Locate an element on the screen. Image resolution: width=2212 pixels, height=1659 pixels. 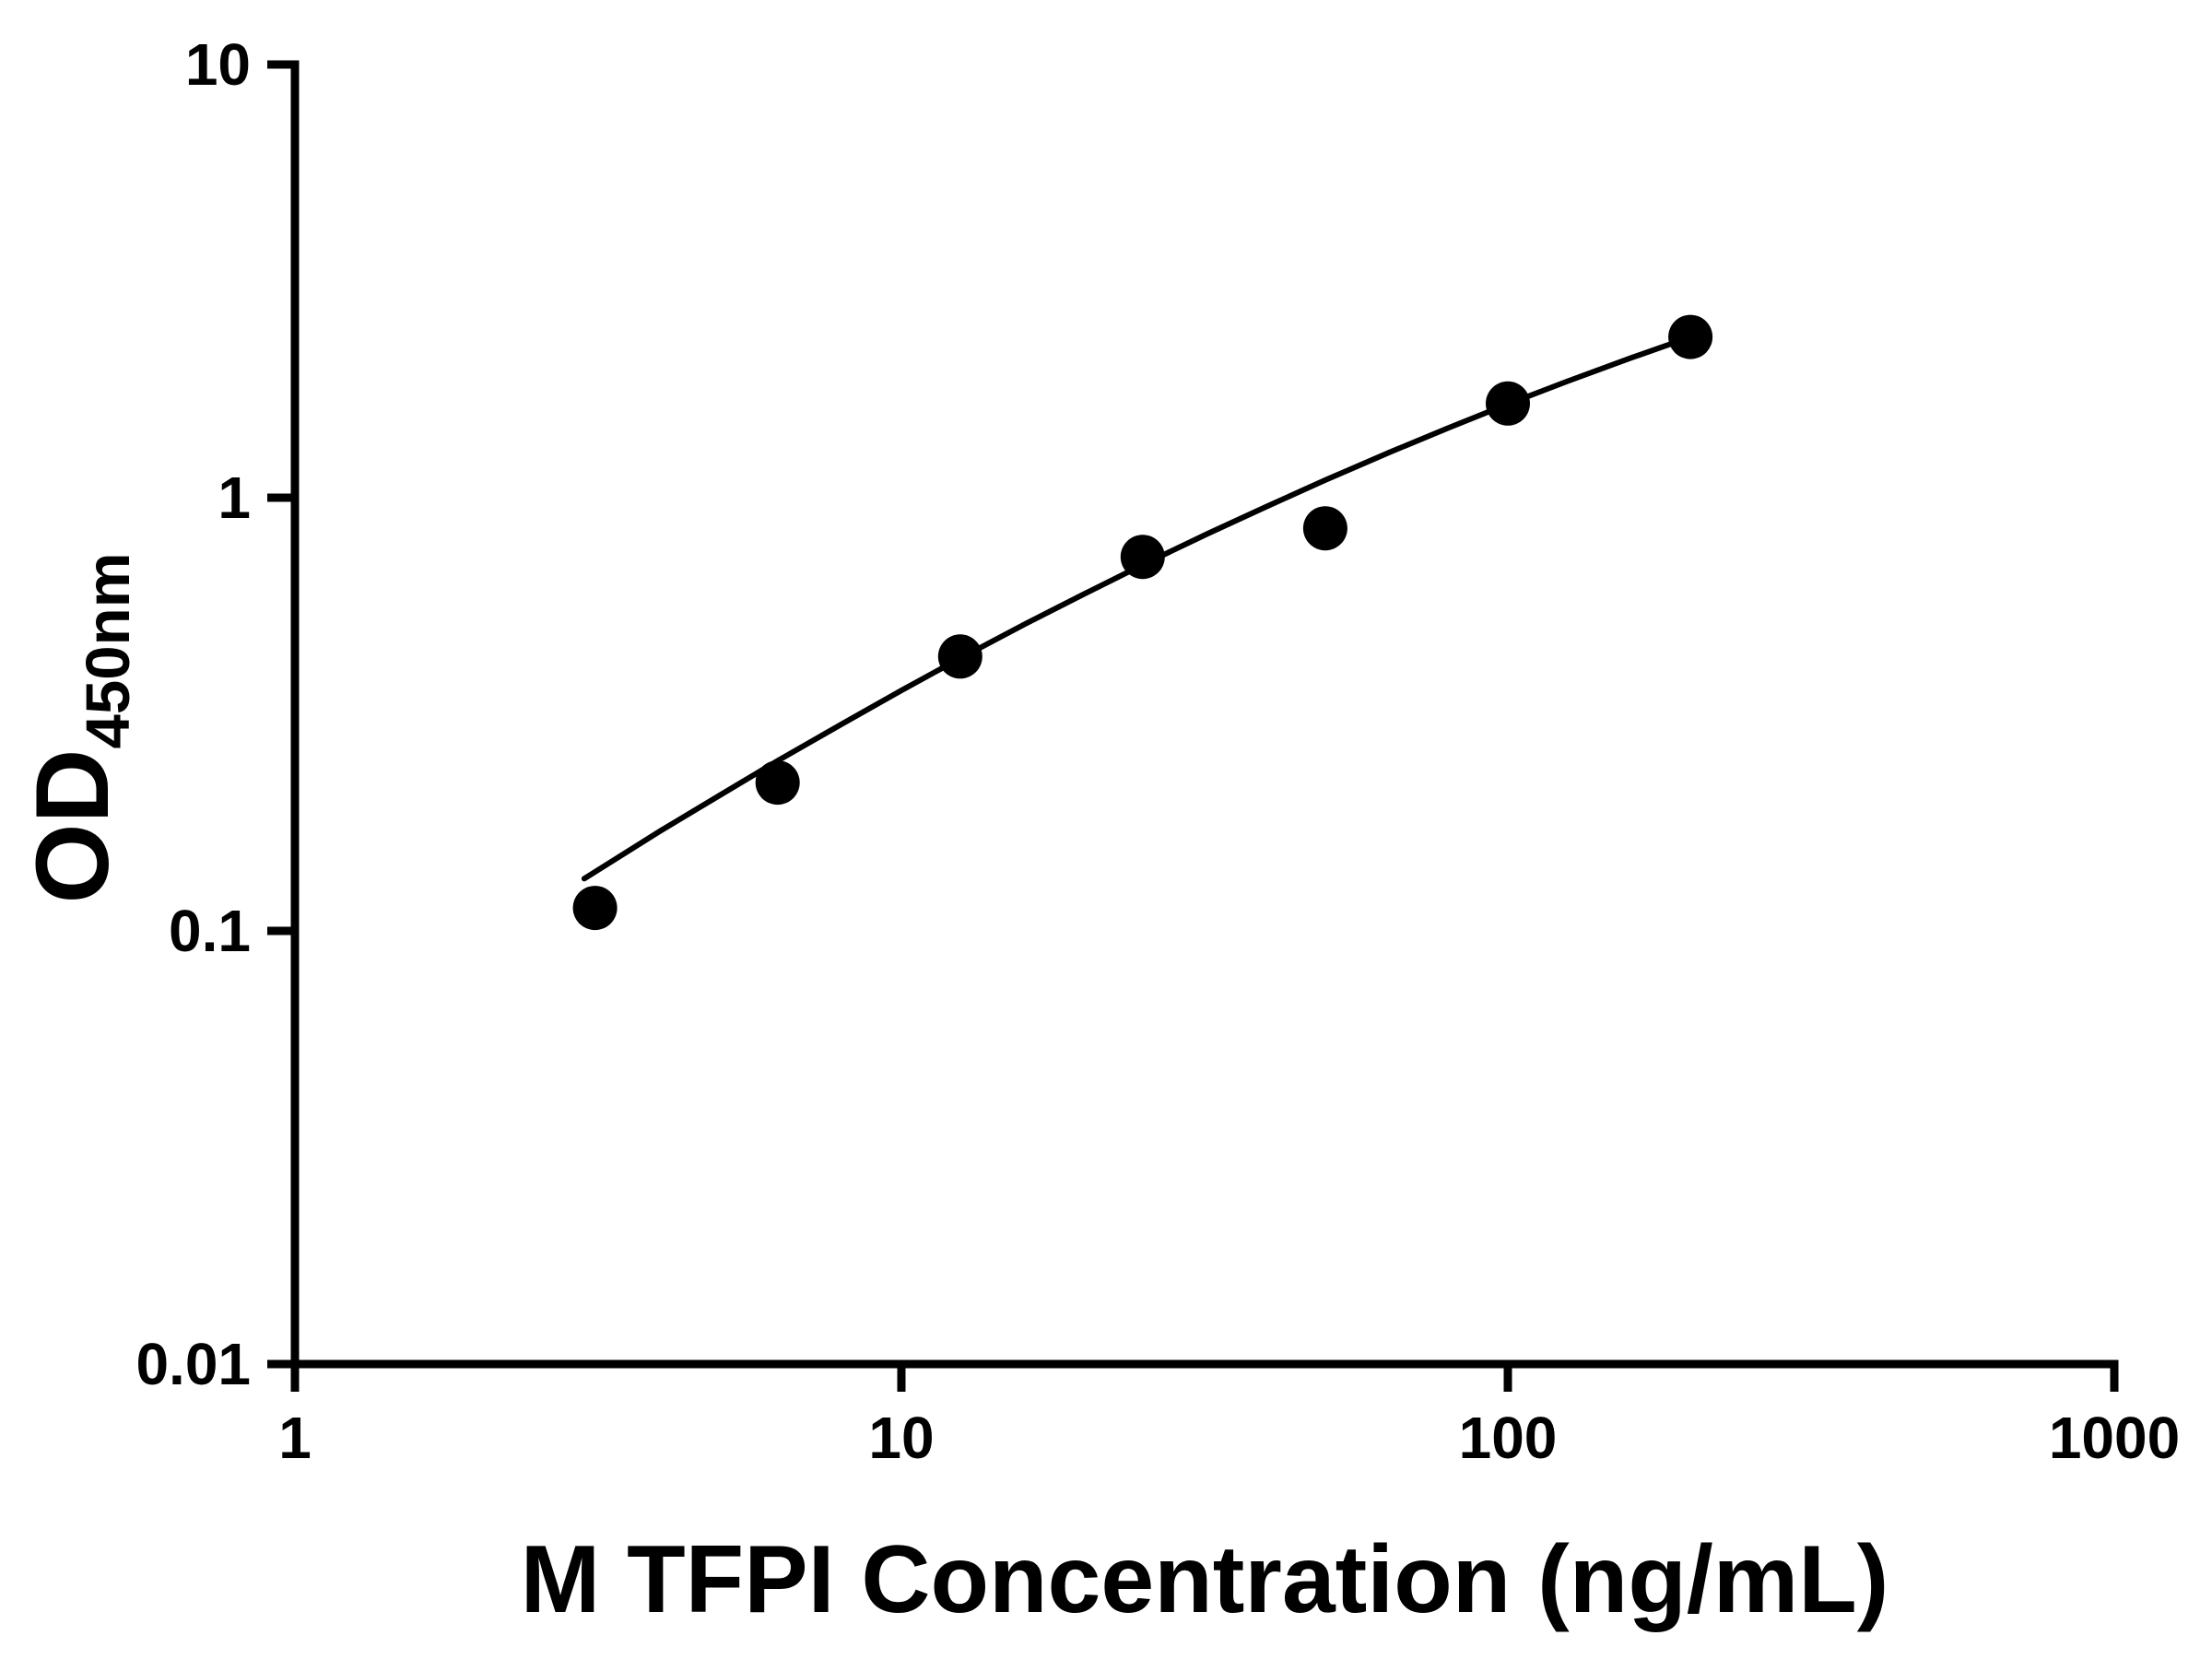
y-tick-label: 0.1 is located at coordinates (210, 931).